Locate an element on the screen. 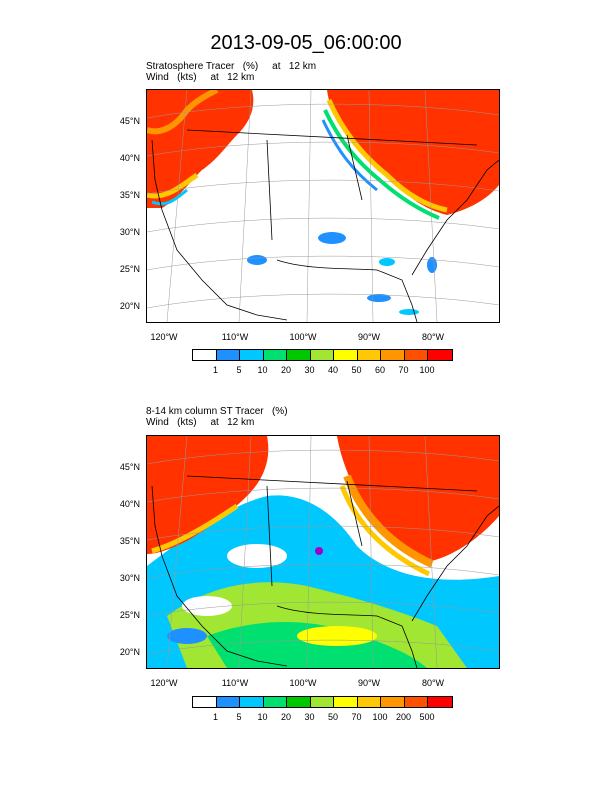 This screenshot has height=792, width=612. bottom-colorbar is located at coordinates (322, 702).